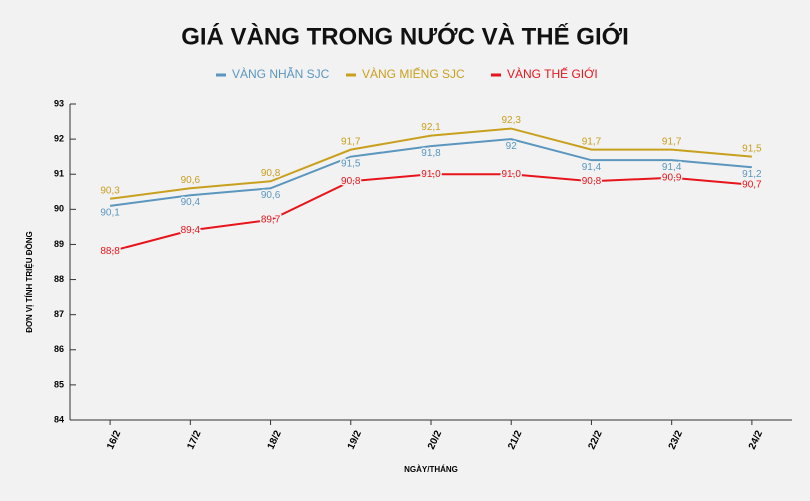 This screenshot has width=810, height=501. Describe the element at coordinates (114, 440) in the screenshot. I see `x-tick-label: 16/2` at that location.